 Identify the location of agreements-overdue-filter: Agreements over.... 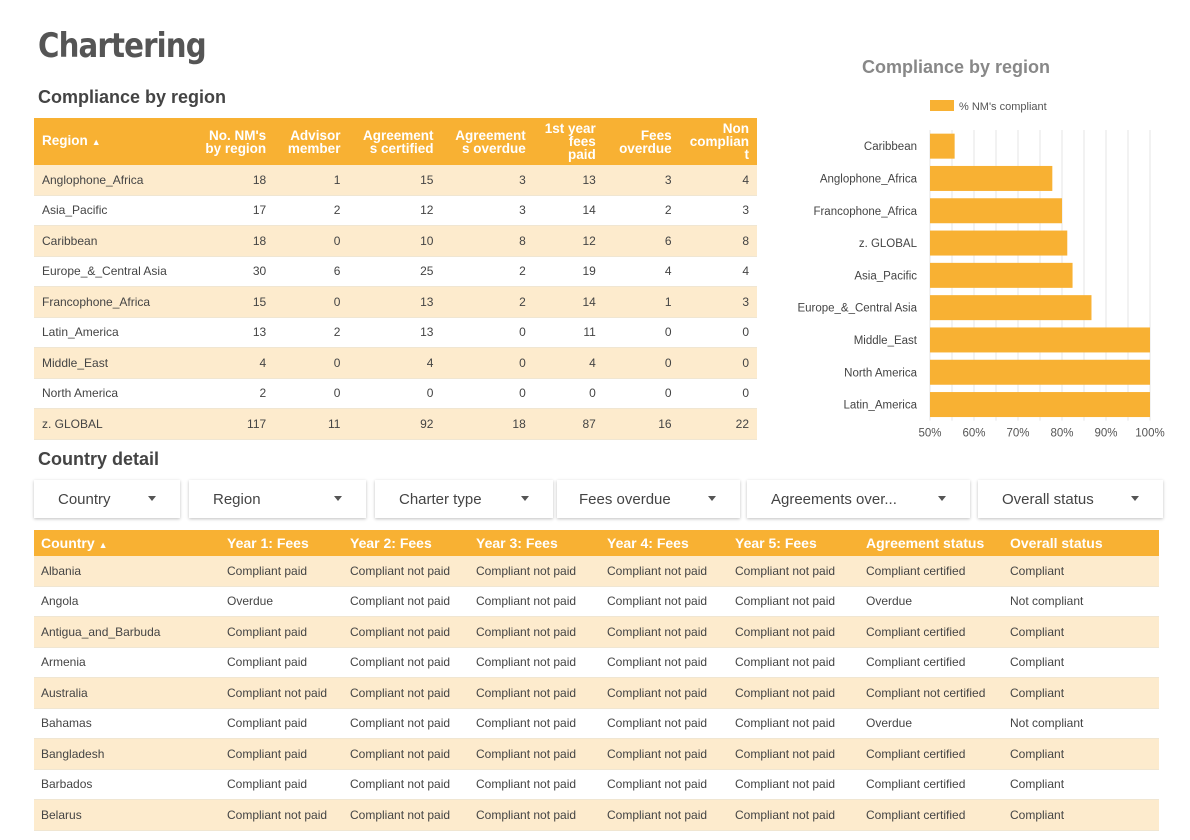
(858, 499).